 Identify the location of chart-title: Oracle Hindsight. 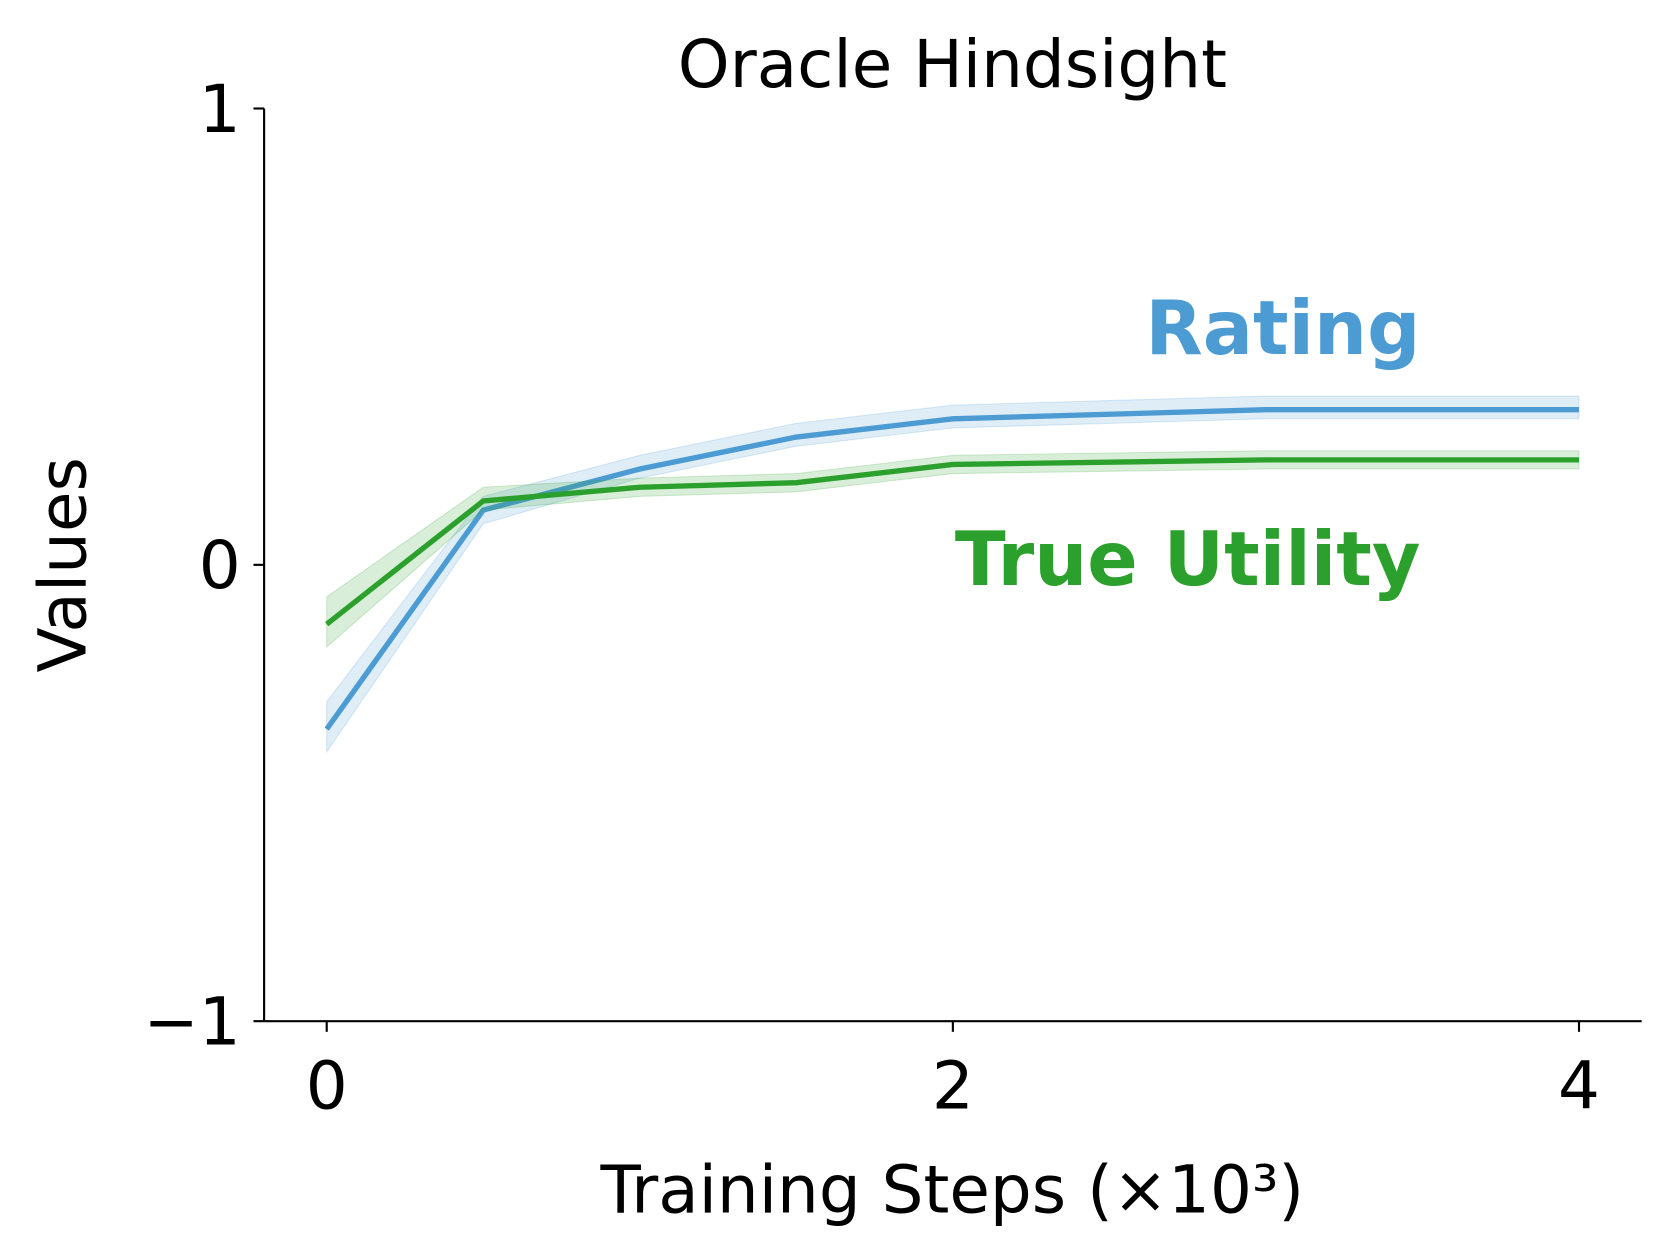
(952, 64).